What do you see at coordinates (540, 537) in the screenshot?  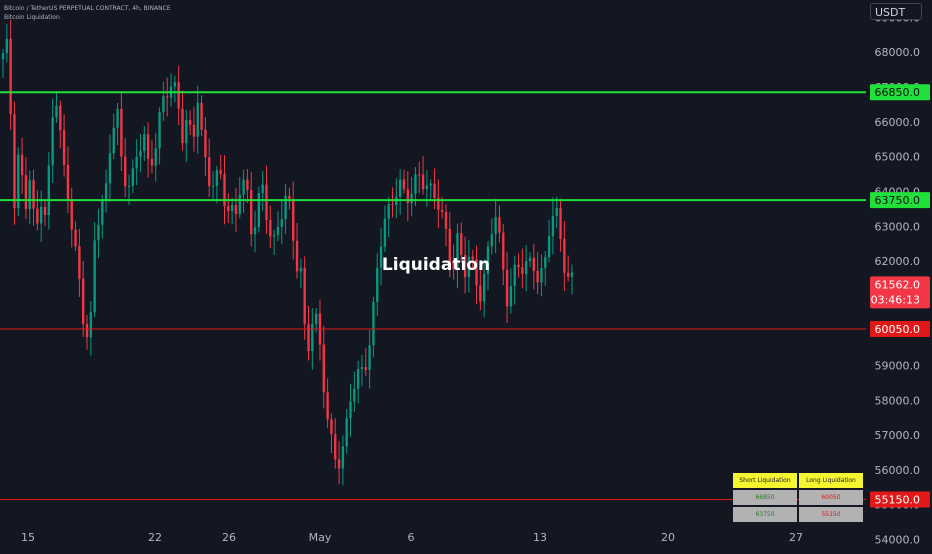 I see `x-tick-label: 13` at bounding box center [540, 537].